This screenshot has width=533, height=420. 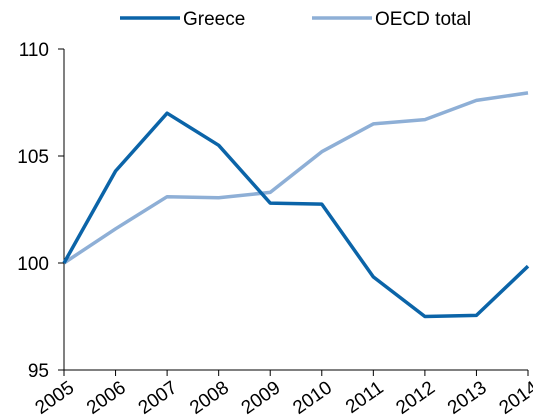 I want to click on y-axis: 95 100 105 110, so click(x=41, y=211).